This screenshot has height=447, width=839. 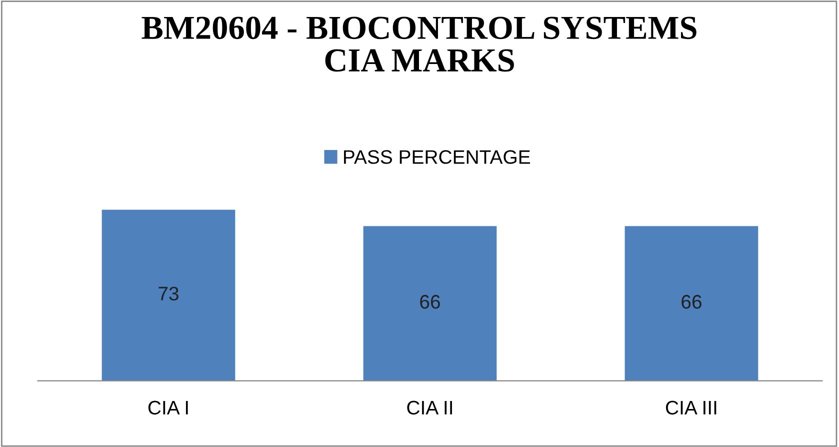 I want to click on data-label: 73, so click(x=168, y=293).